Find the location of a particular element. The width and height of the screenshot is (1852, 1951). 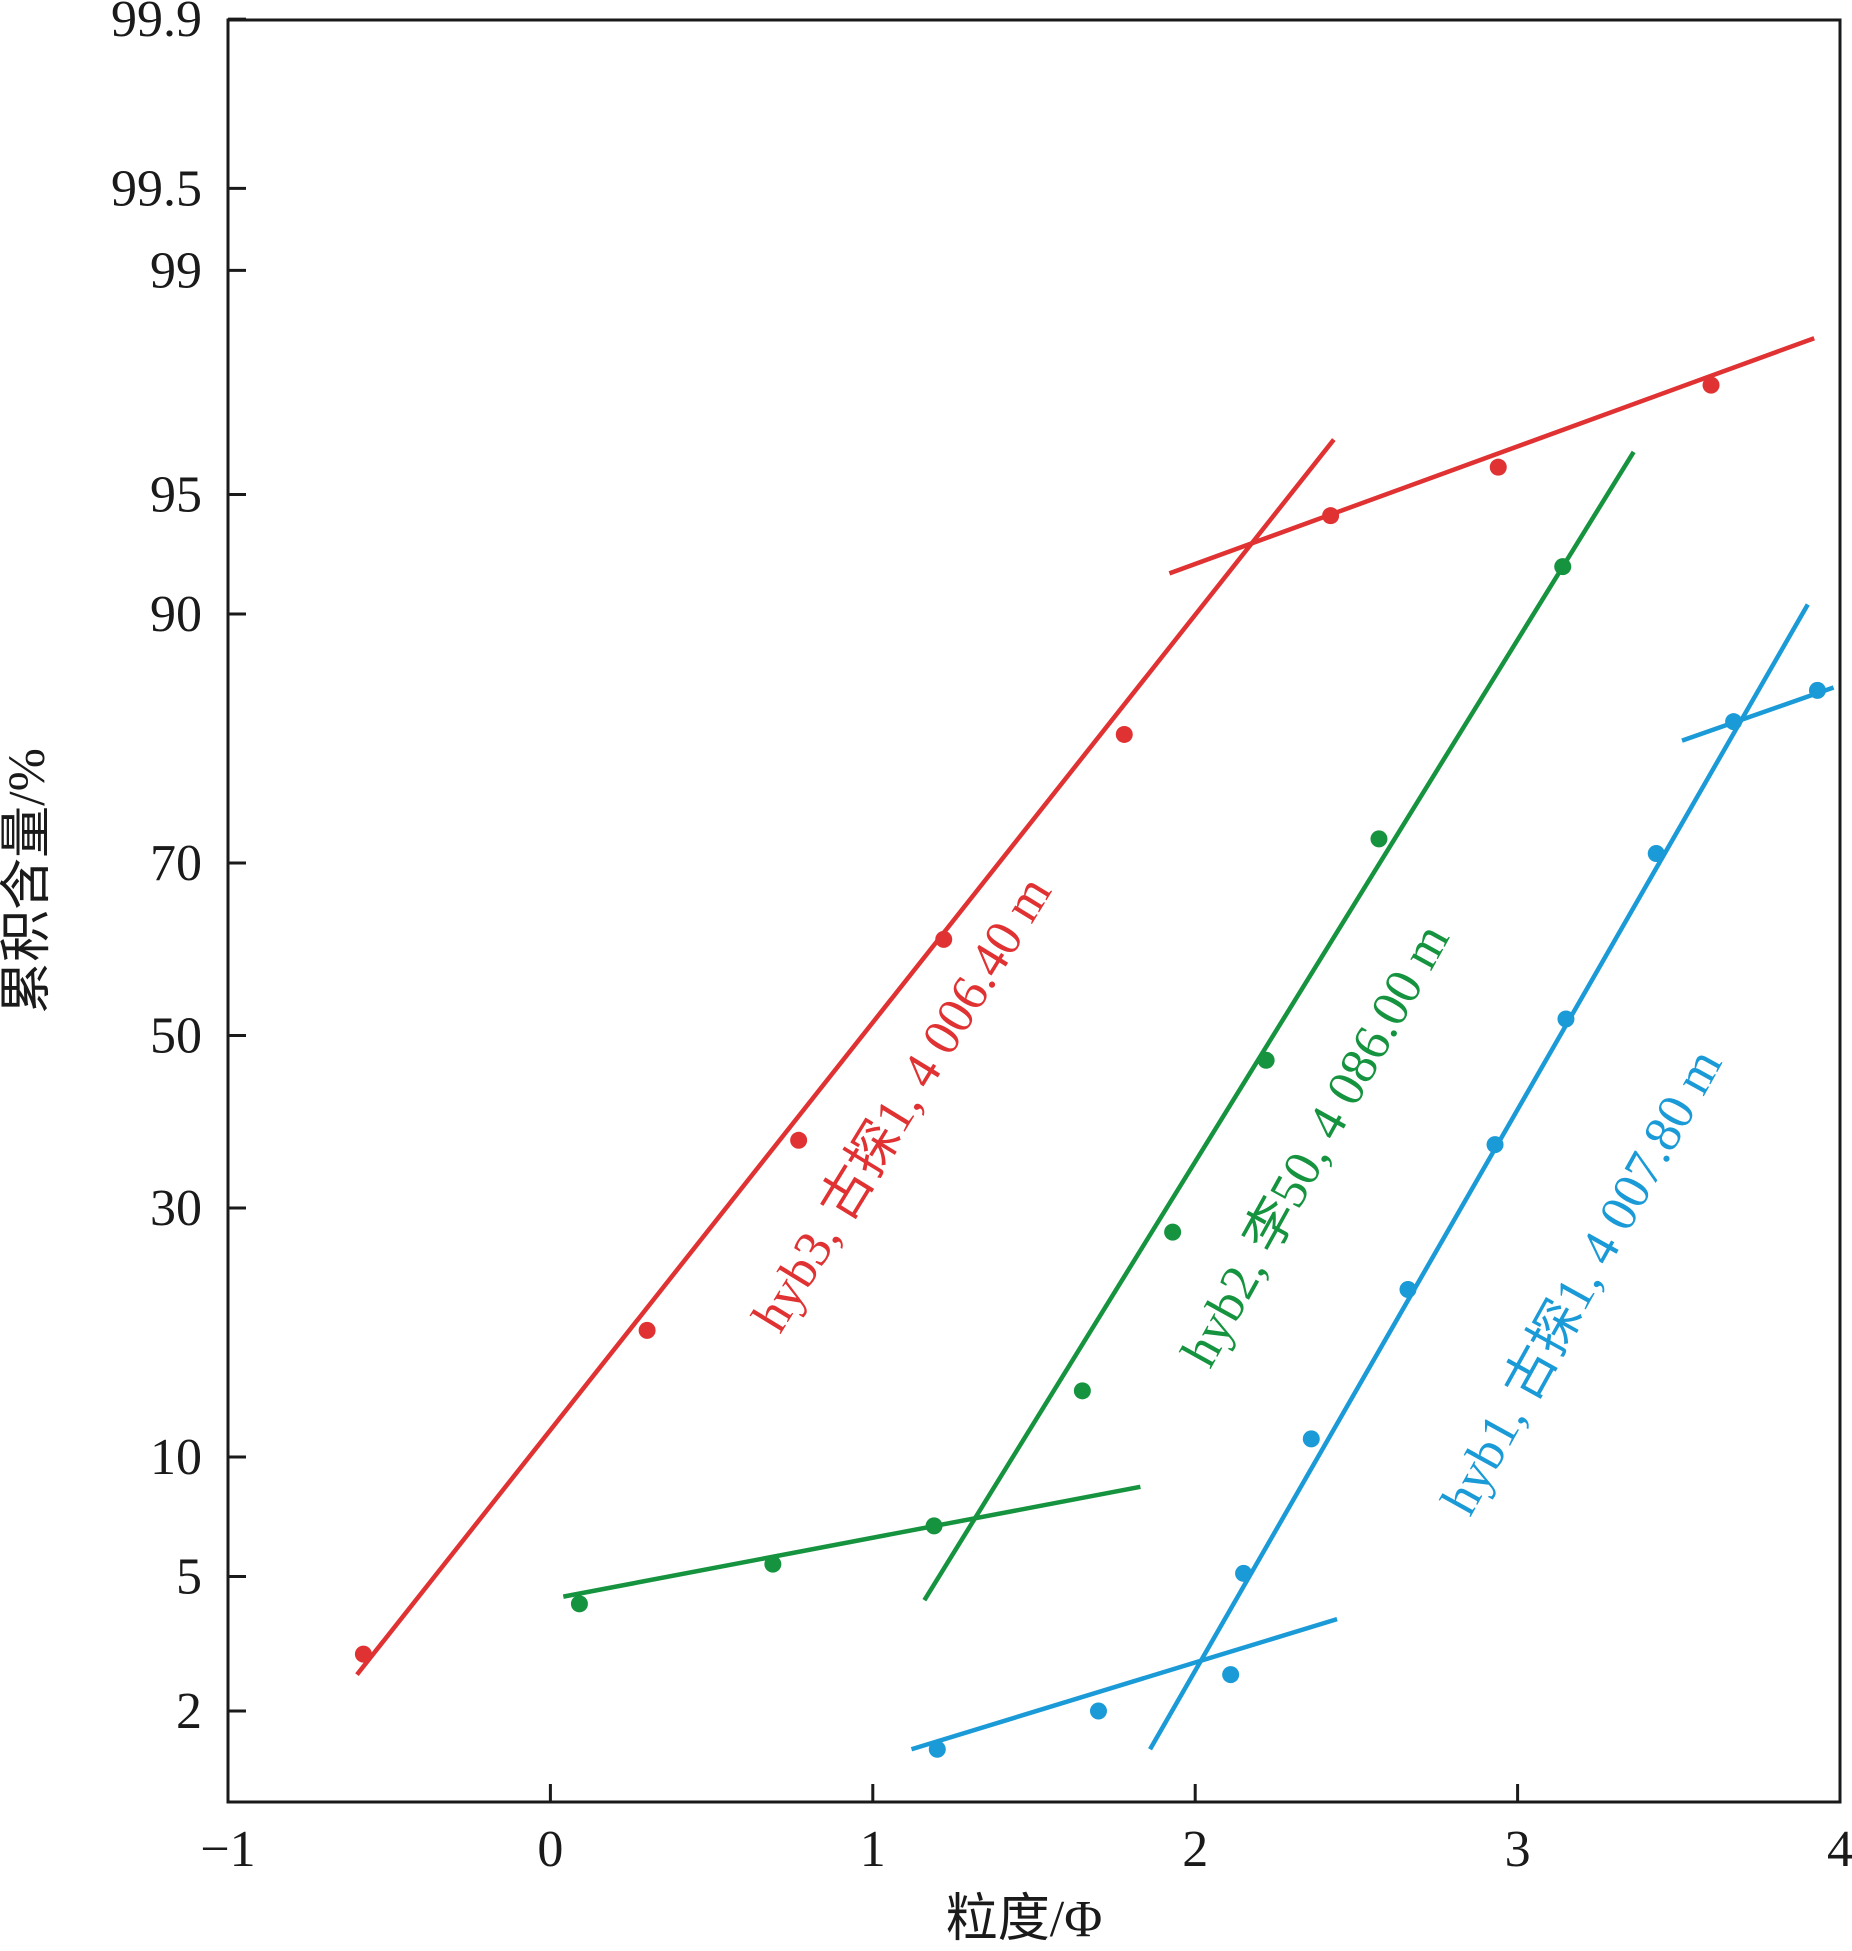

x-tick-label: 1 is located at coordinates (873, 1849).